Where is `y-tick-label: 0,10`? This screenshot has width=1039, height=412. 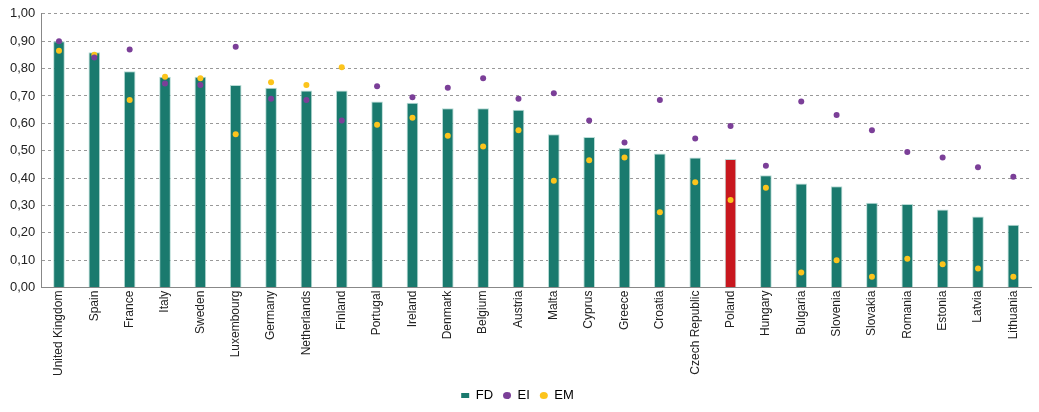 y-tick-label: 0,10 is located at coordinates (22, 259).